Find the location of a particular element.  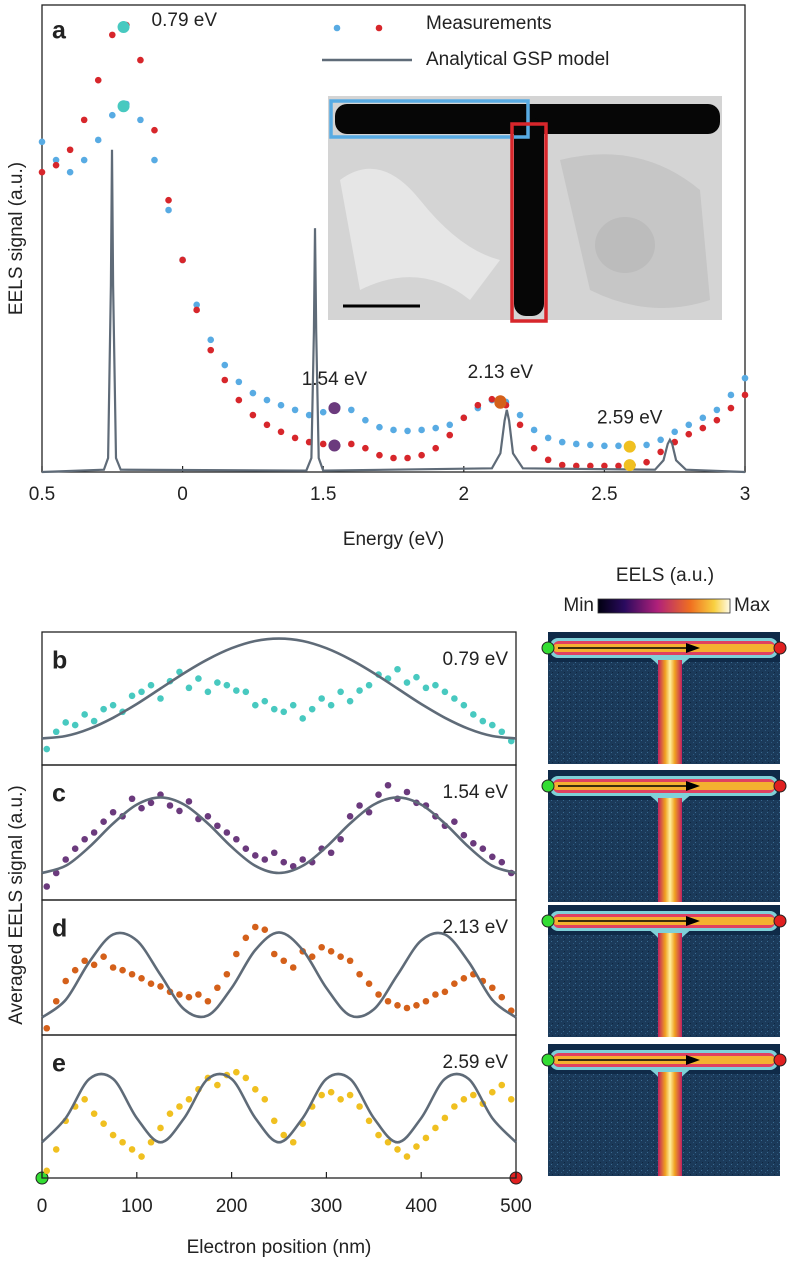

eels-map is located at coordinates (664, 971).